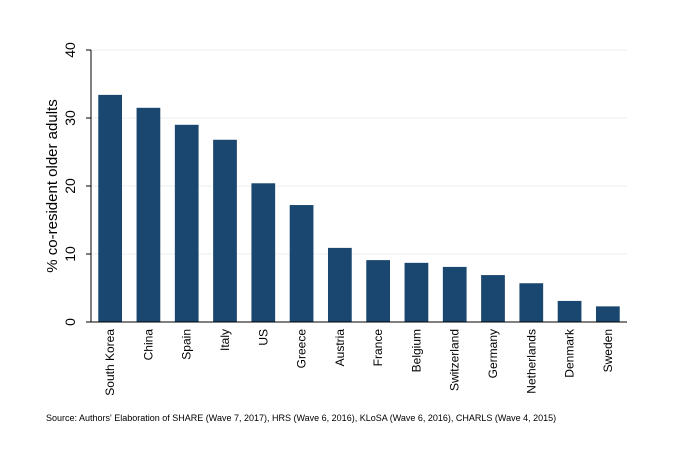  Describe the element at coordinates (531, 361) in the screenshot. I see `x-tick-label: Netherlands` at that location.